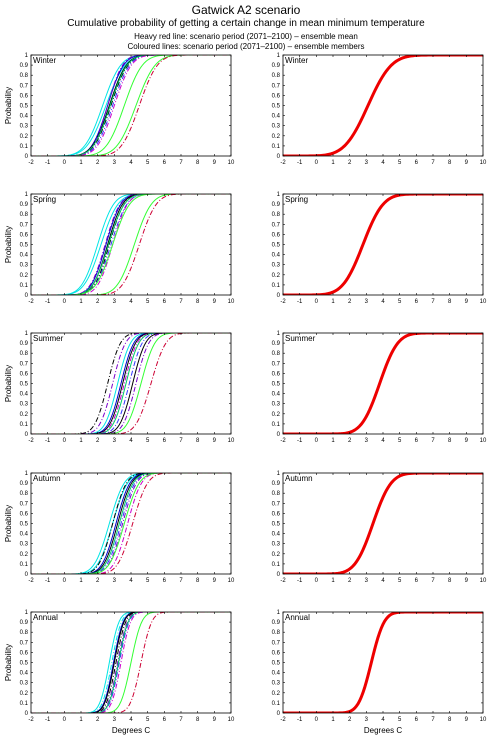 The width and height of the screenshot is (492, 737). I want to click on panel-title: Winter, so click(296, 60).